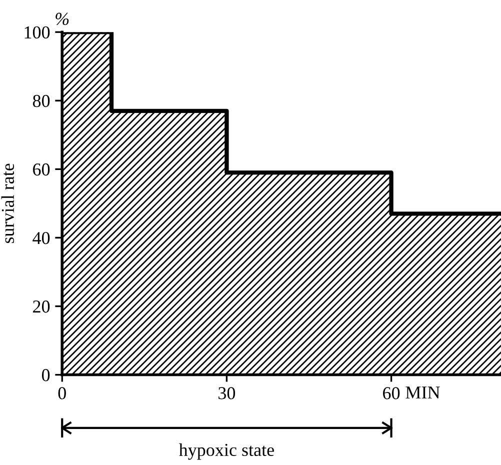 The height and width of the screenshot is (465, 501). Describe the element at coordinates (46, 375) in the screenshot. I see `y-tick-label: 0` at that location.